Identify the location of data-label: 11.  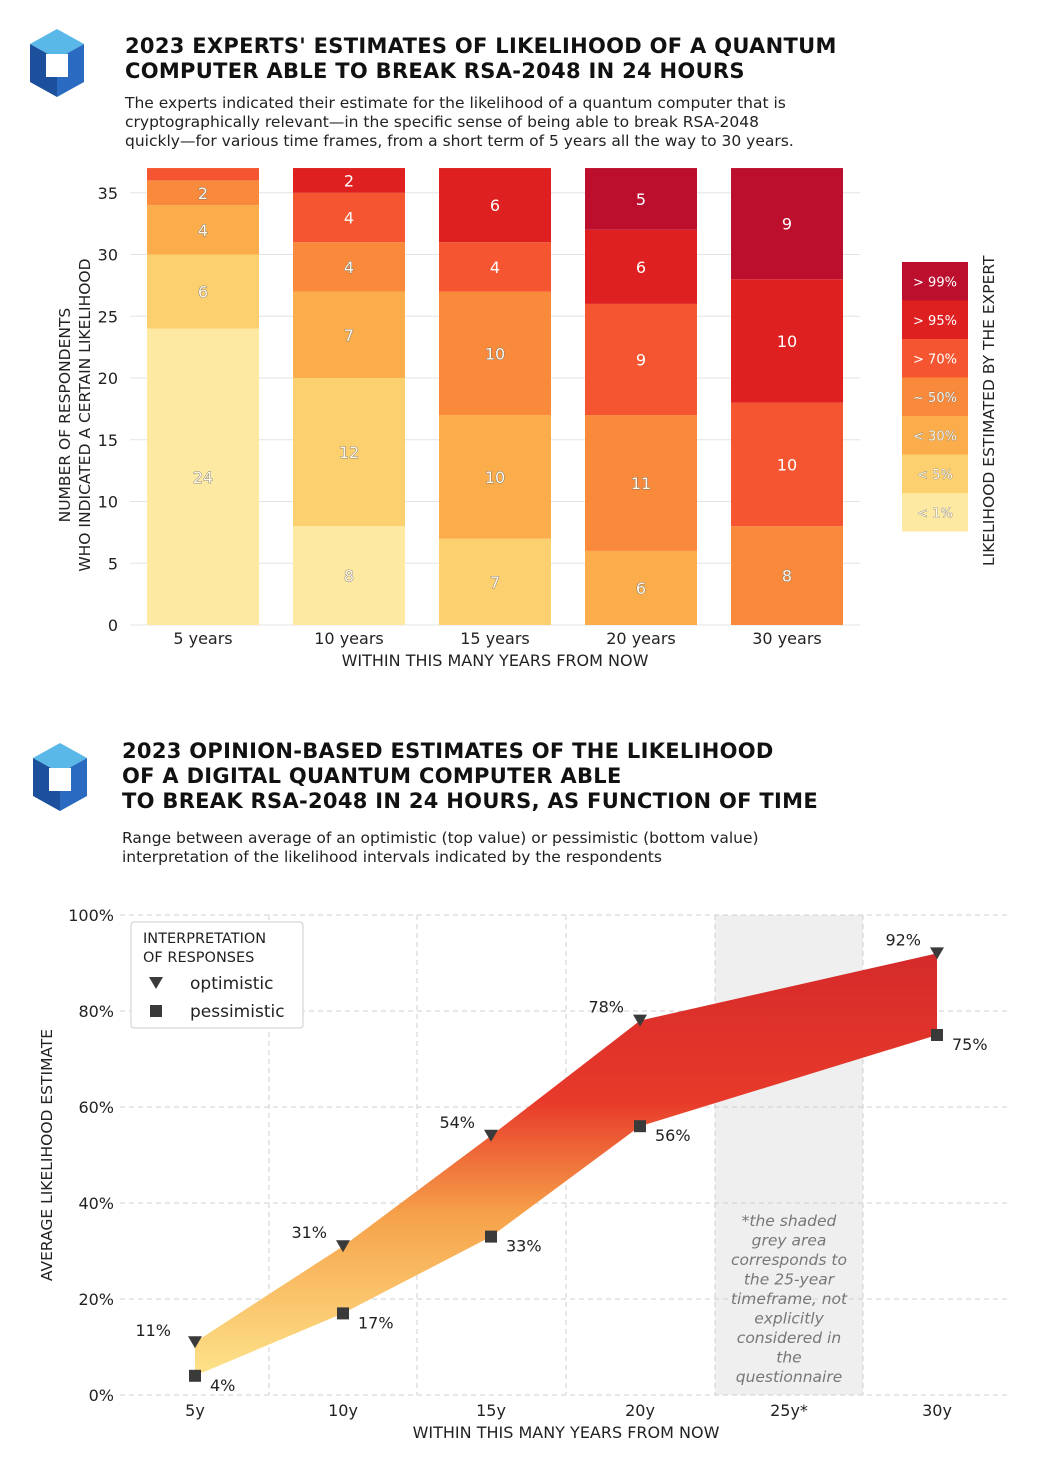
(641, 483).